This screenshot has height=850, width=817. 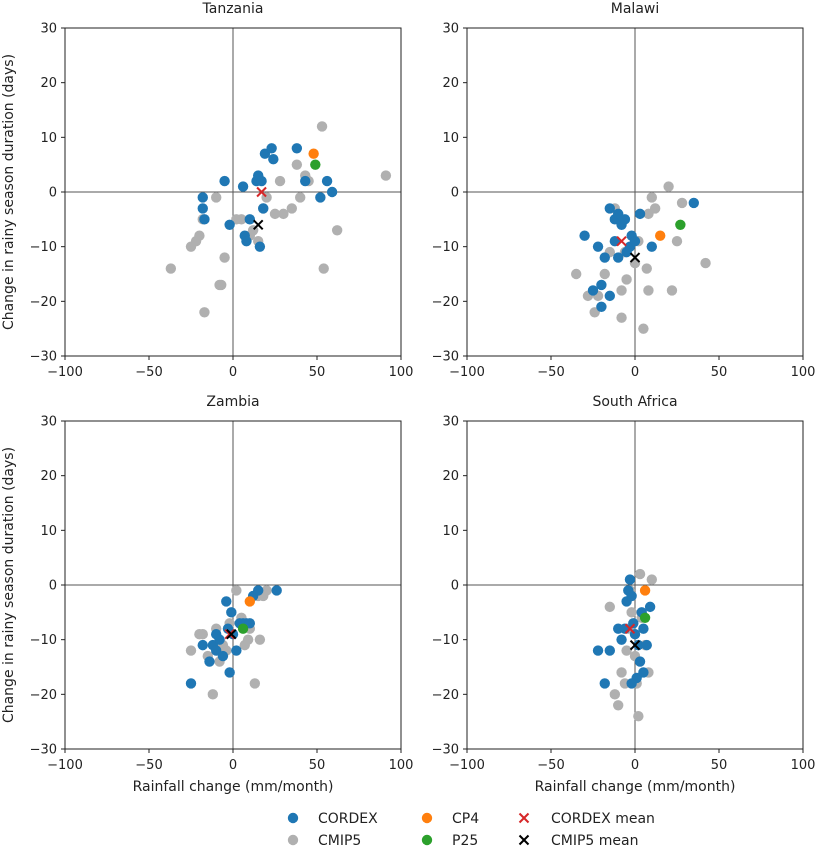 I want to click on y-tick-label: 10, so click(x=48, y=531).